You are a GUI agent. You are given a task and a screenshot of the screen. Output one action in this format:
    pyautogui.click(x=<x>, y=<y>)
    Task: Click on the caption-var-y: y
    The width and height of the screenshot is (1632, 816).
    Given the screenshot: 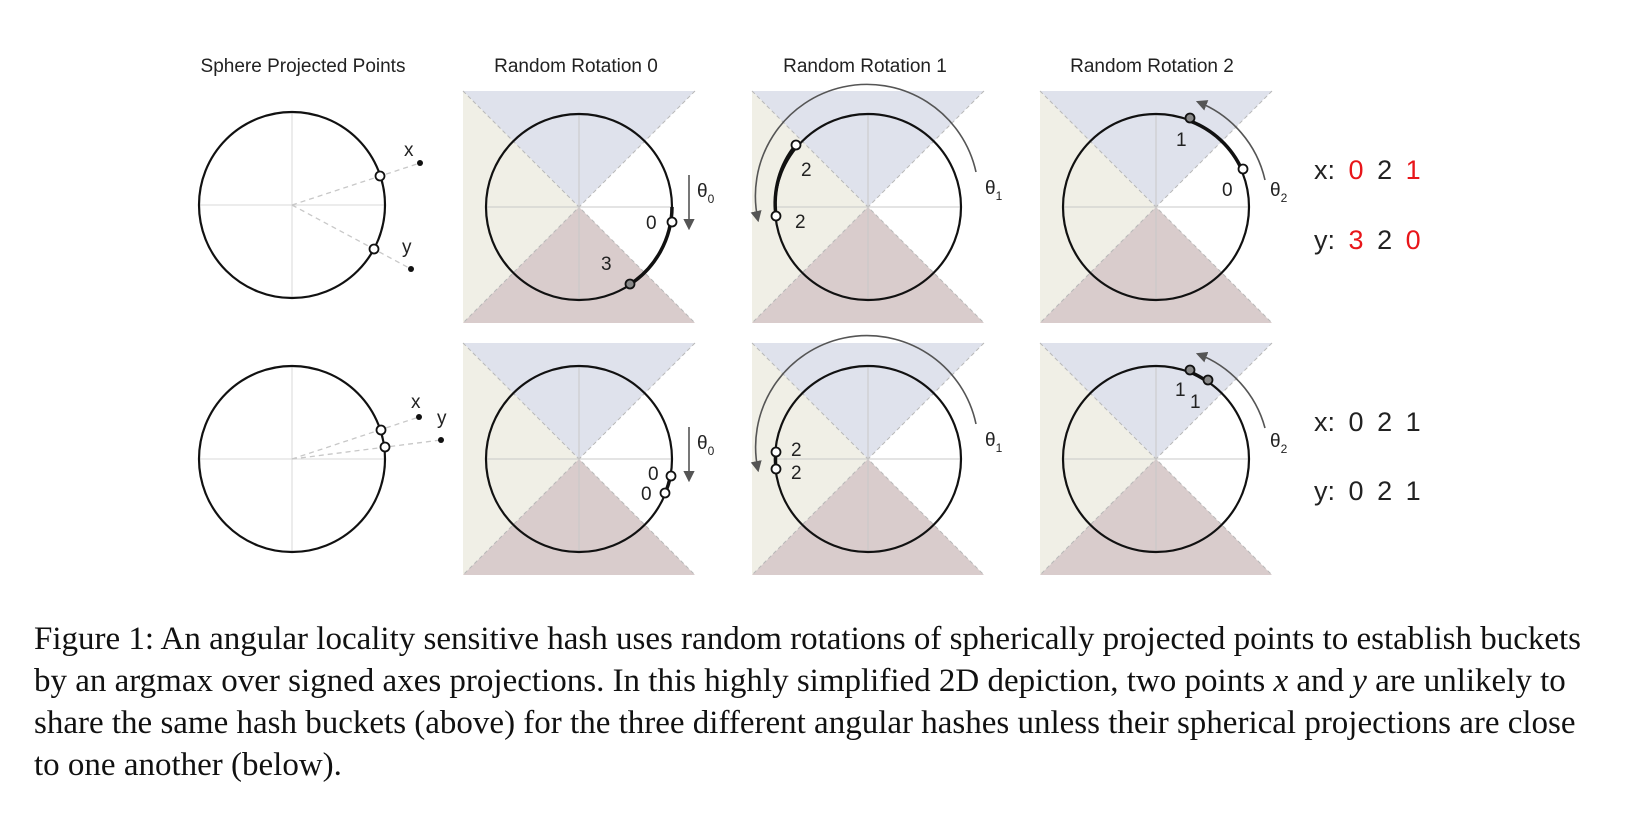 What is the action you would take?
    pyautogui.click(x=1359, y=681)
    